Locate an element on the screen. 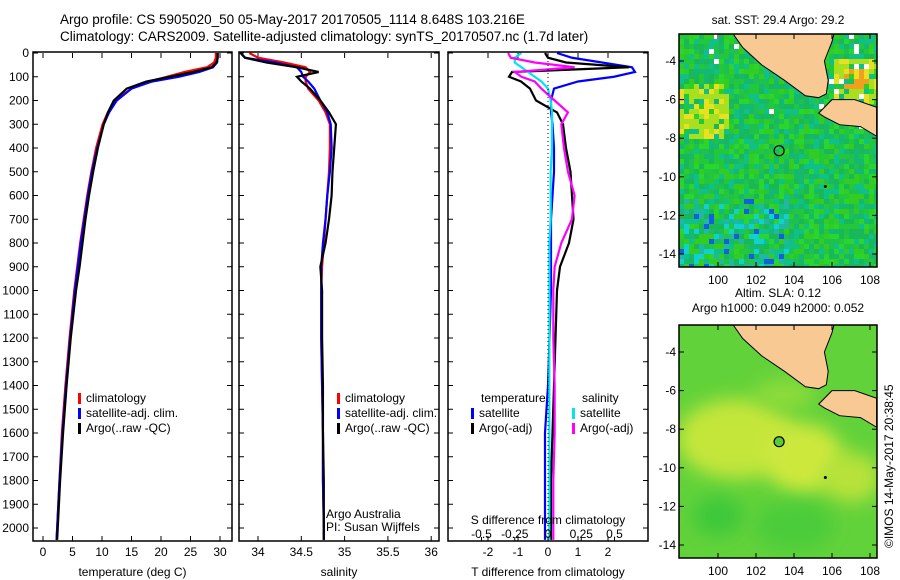 The height and width of the screenshot is (580, 900). x-tick-label: 35 is located at coordinates (345, 552).